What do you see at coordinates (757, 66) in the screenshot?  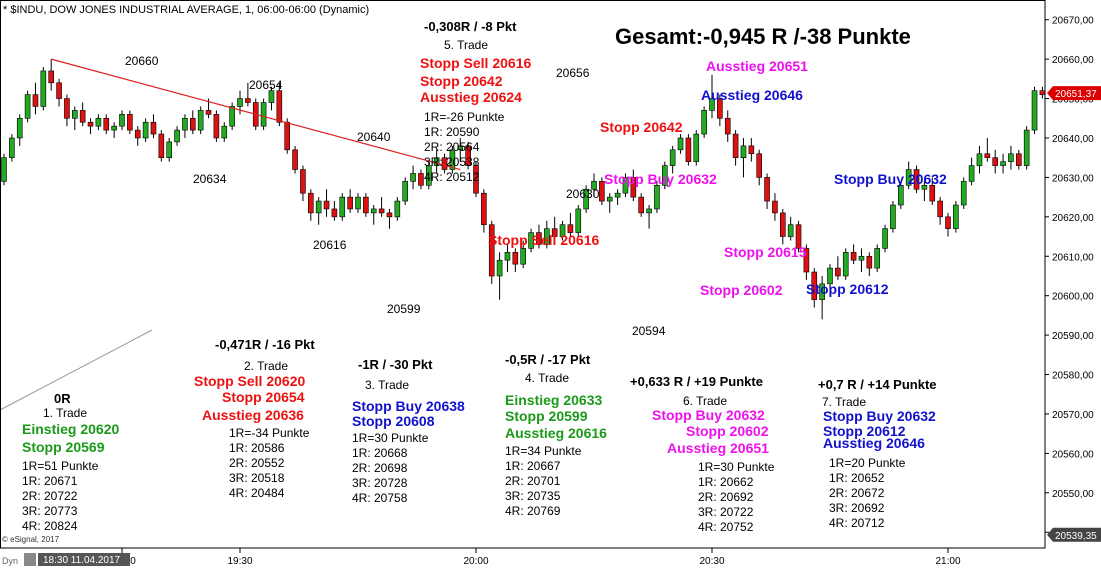 I see `chart-annotation: Ausstieg 20651` at bounding box center [757, 66].